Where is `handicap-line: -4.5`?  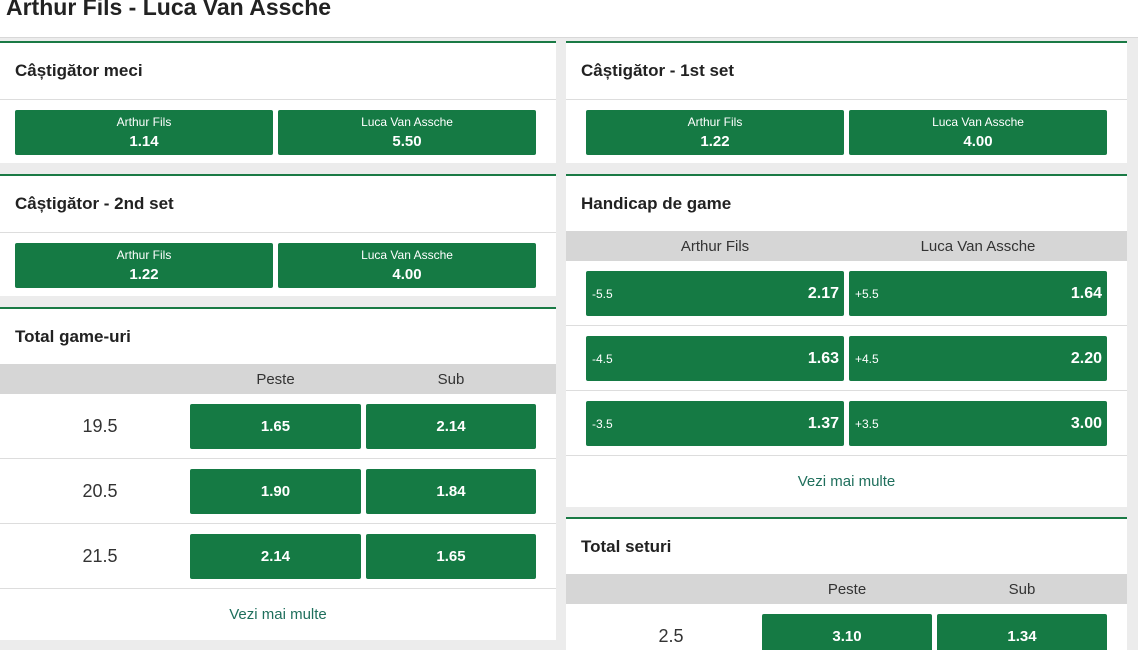
handicap-line: -4.5 is located at coordinates (602, 358).